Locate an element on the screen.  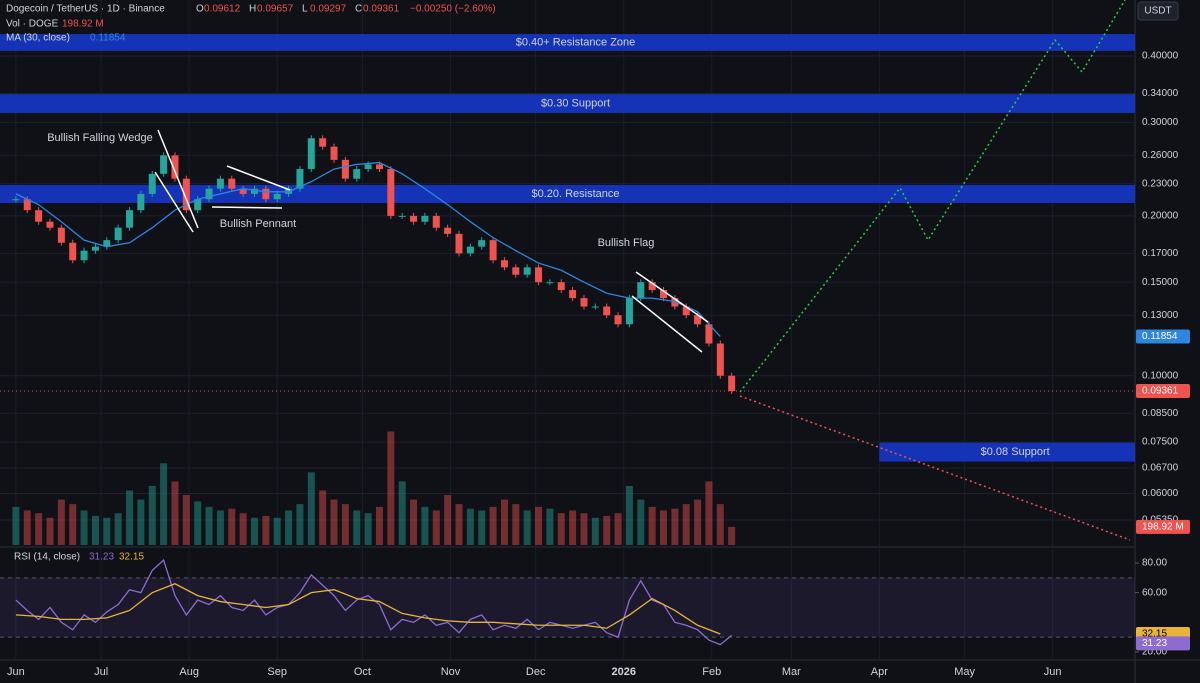
currency: USDT is located at coordinates (1157, 11).